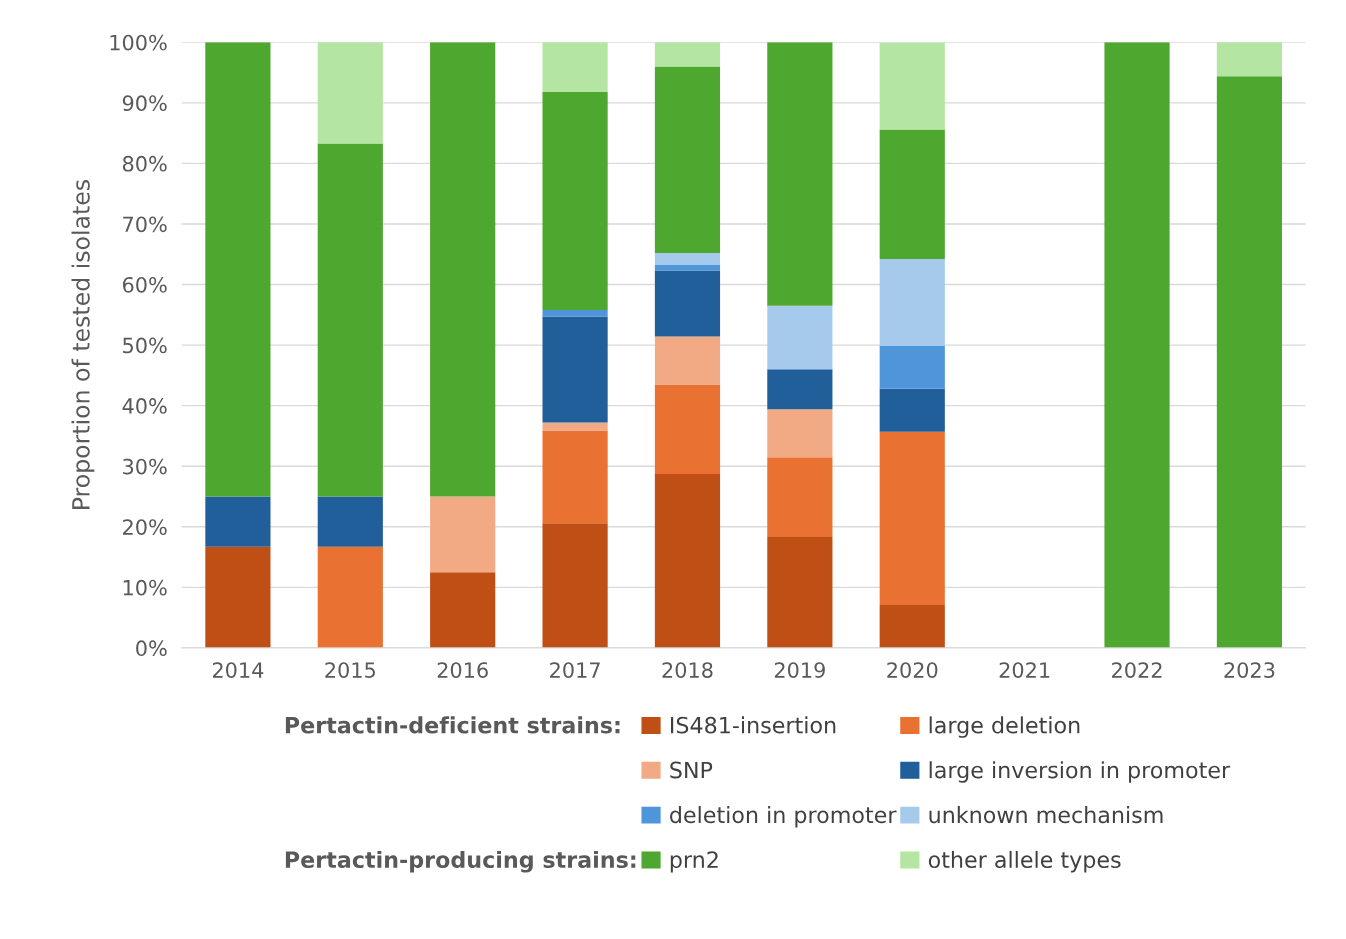 This screenshot has width=1346, height=939. Describe the element at coordinates (912, 670) in the screenshot. I see `x-tick-label: 2020` at that location.